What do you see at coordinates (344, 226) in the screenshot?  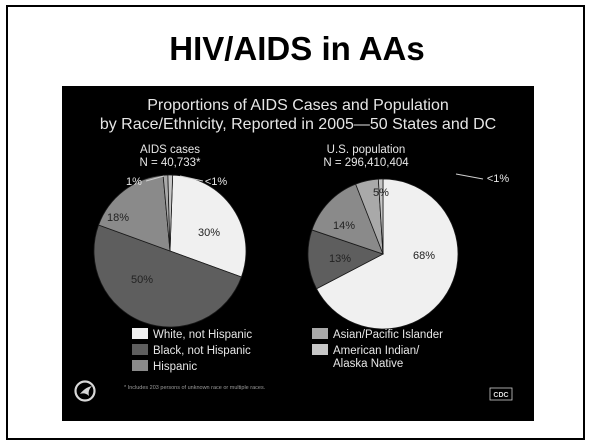 I see `pie2-label-hispanic: 14%` at bounding box center [344, 226].